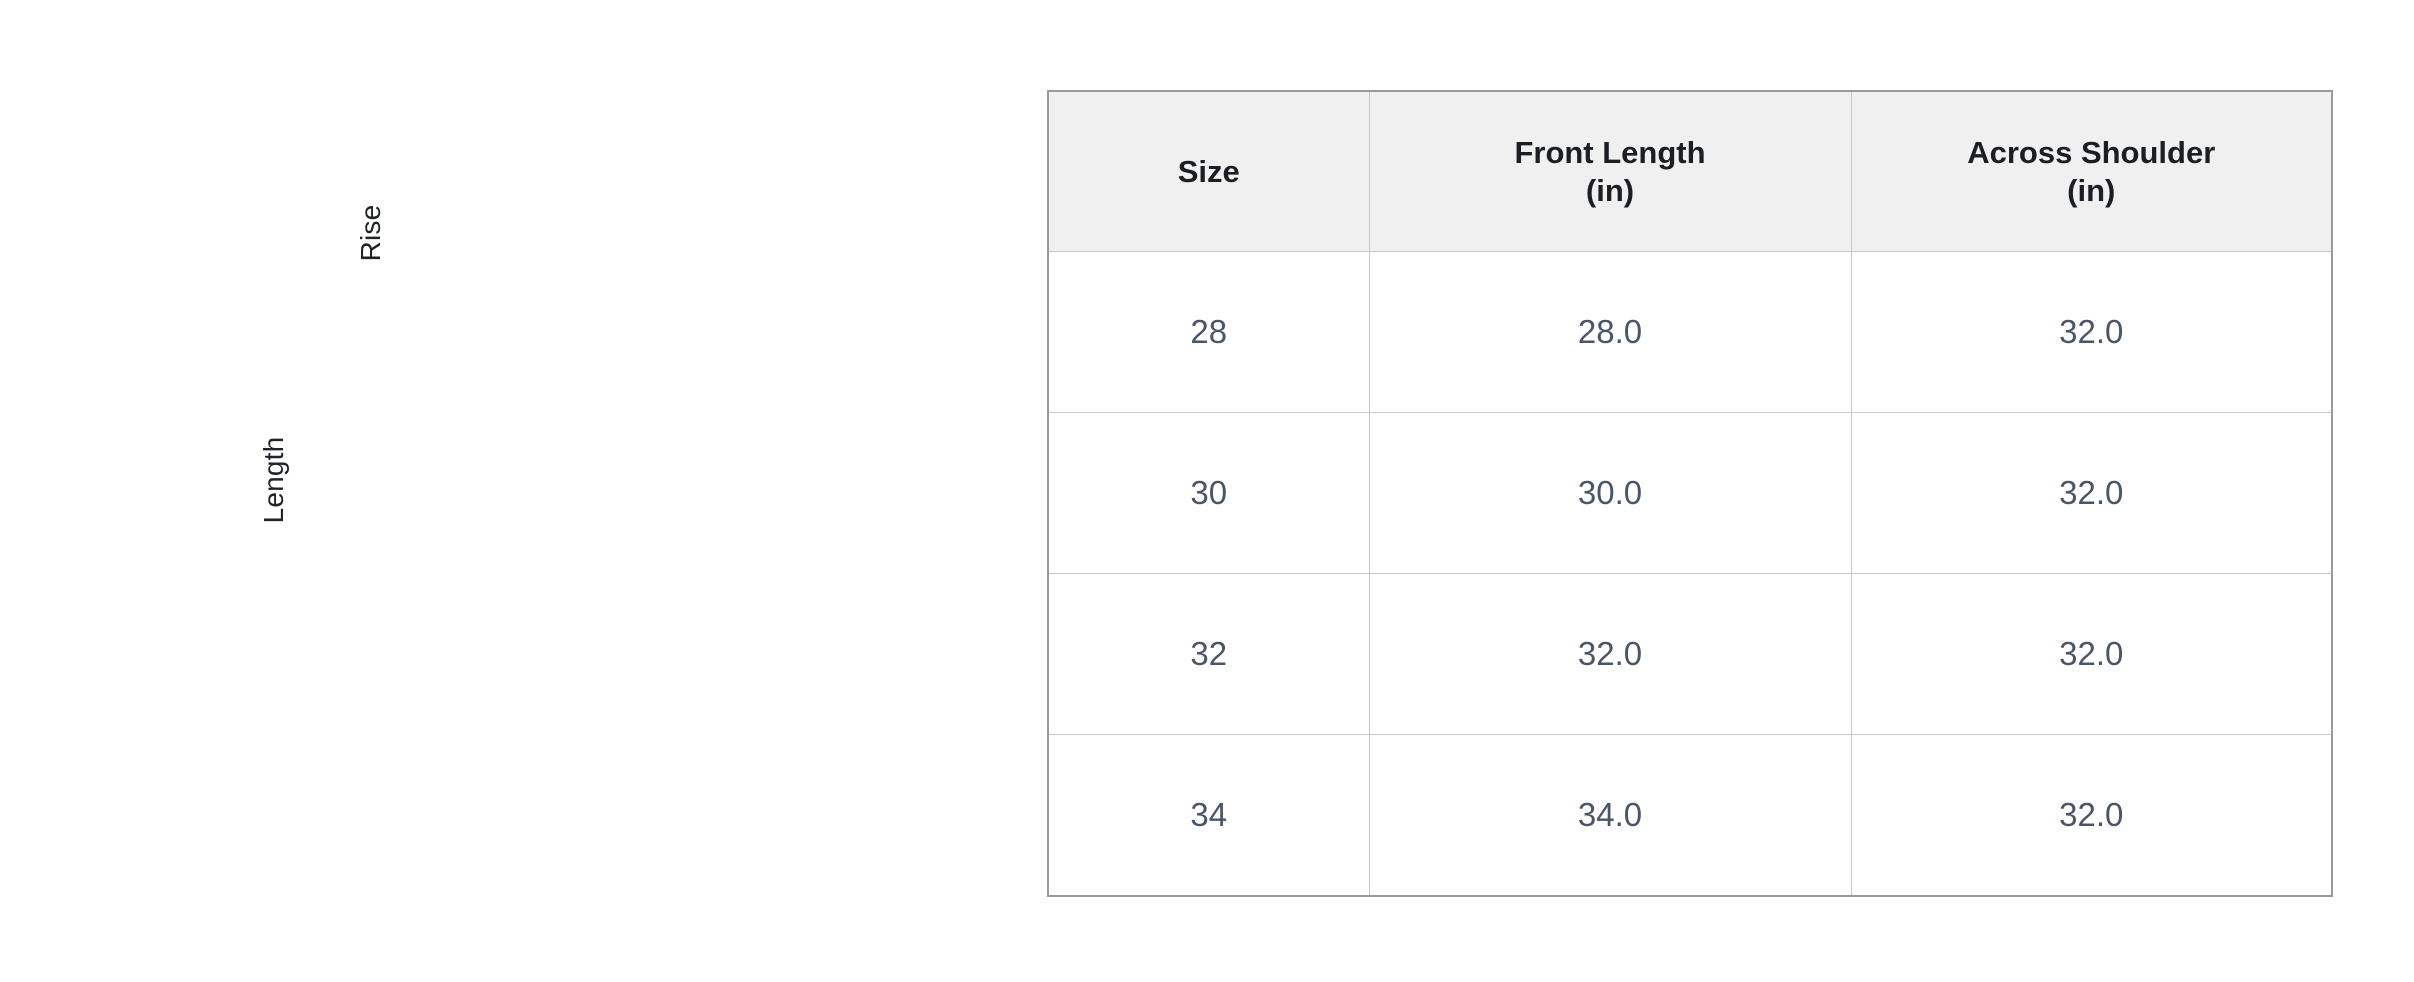  I want to click on header-across-shoulder-label: Across Shoulder, so click(2091, 152).